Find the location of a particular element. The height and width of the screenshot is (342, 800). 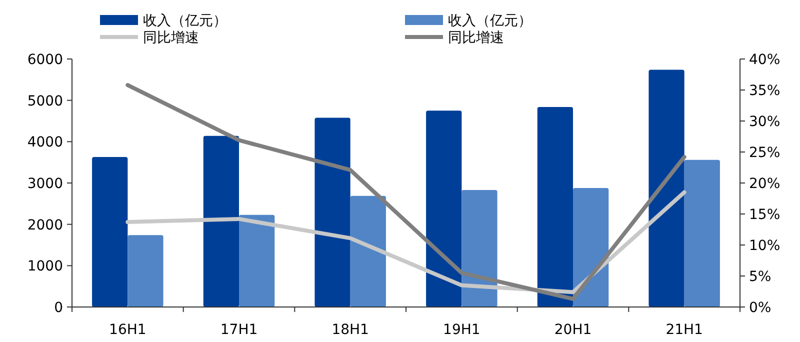

y-tick-label: 3000 is located at coordinates (45, 184).